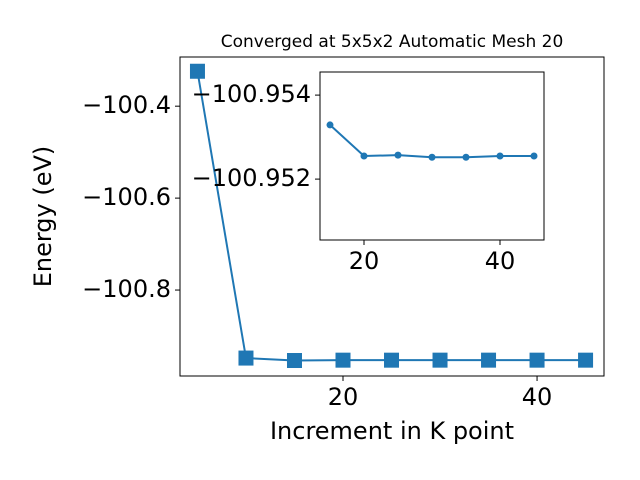 Image resolution: width=640 pixels, height=480 pixels. What do you see at coordinates (43, 217) in the screenshot?
I see `y-axis-label: Energy (eV)` at bounding box center [43, 217].